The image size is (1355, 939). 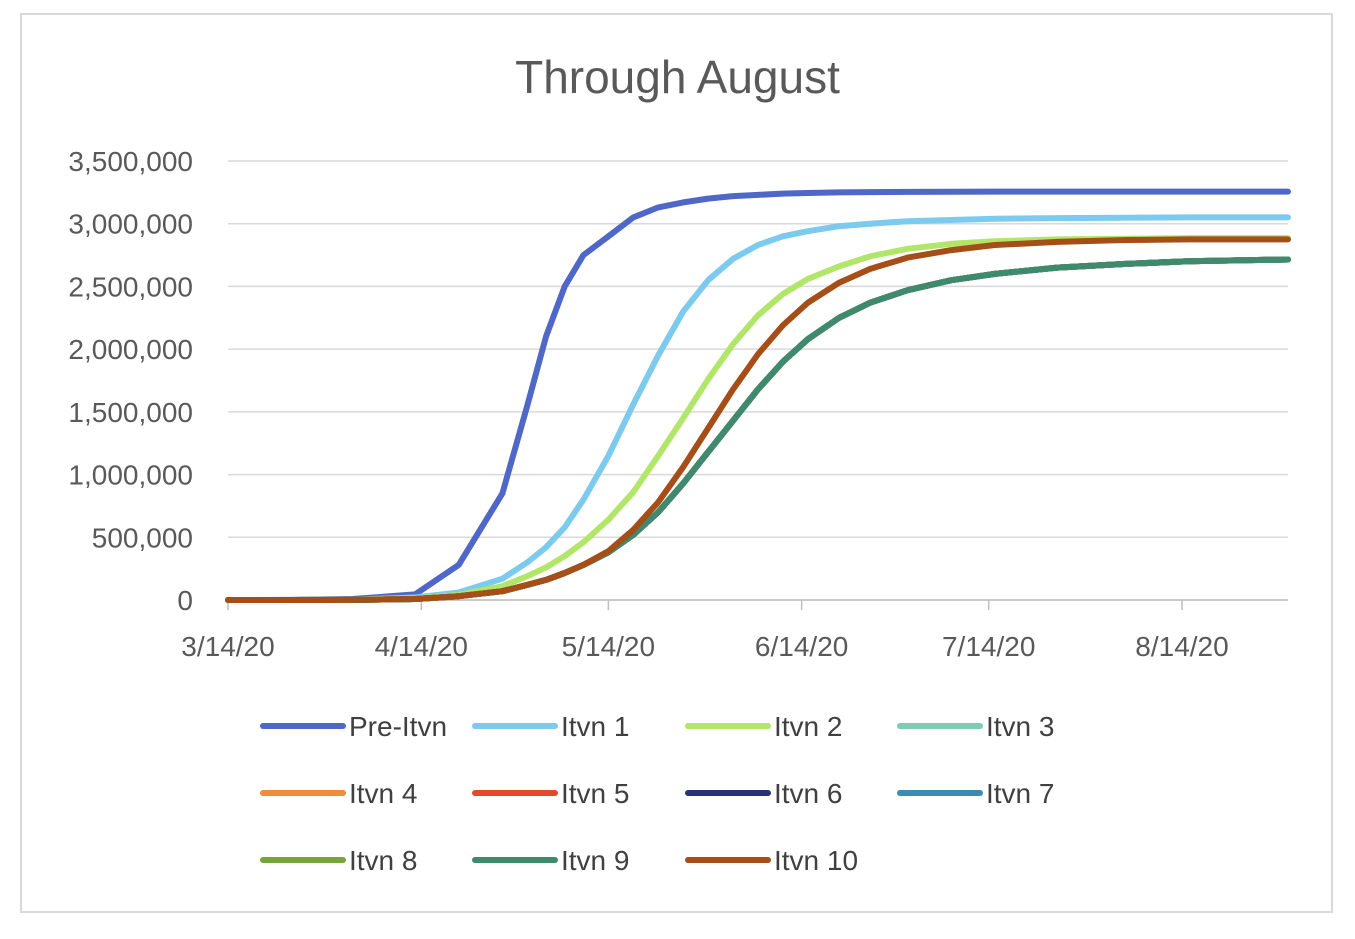 I want to click on x-tick-label: 5/14/20, so click(x=608, y=646).